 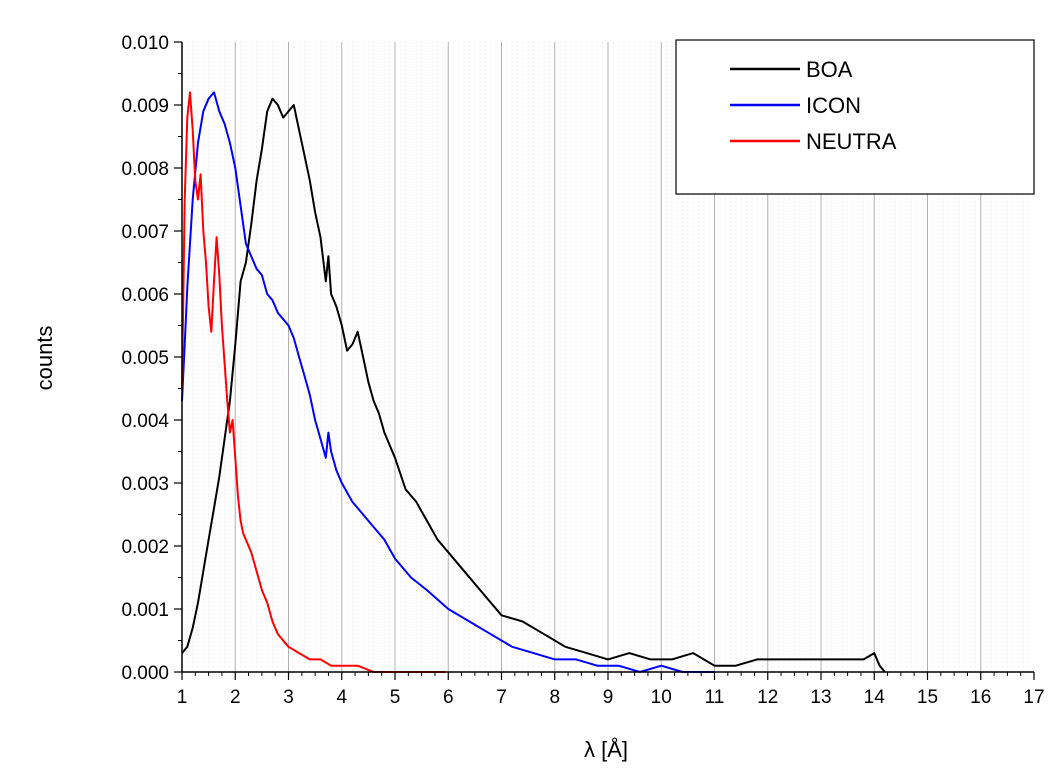 I want to click on y-tick-label: 0.006, so click(x=145, y=295).